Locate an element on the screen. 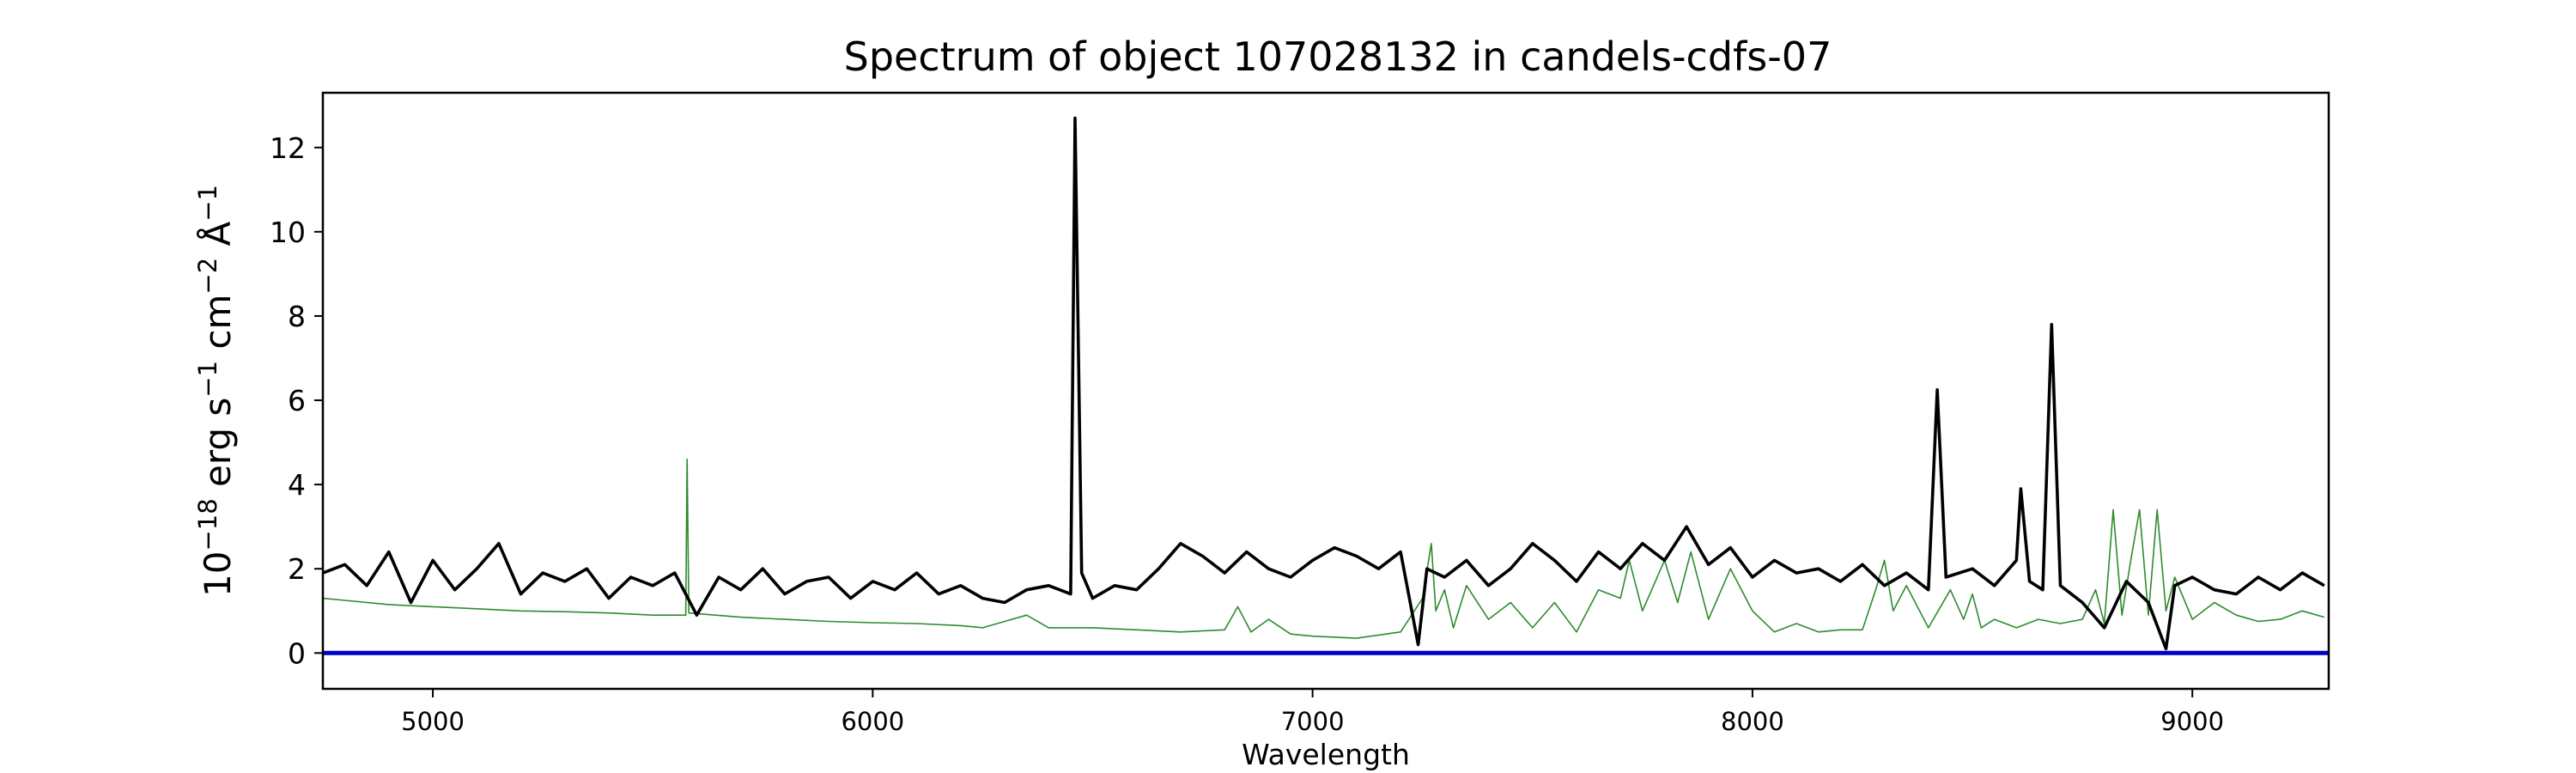  x-axis: 5000 6000 7000 8000 9000 is located at coordinates (1312, 712).